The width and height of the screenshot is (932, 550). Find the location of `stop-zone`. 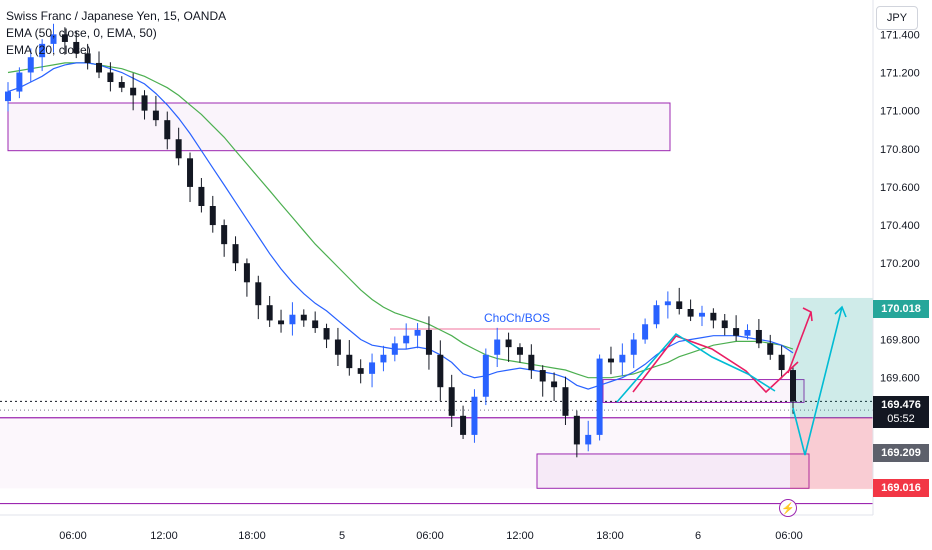

stop-zone is located at coordinates (831, 453).